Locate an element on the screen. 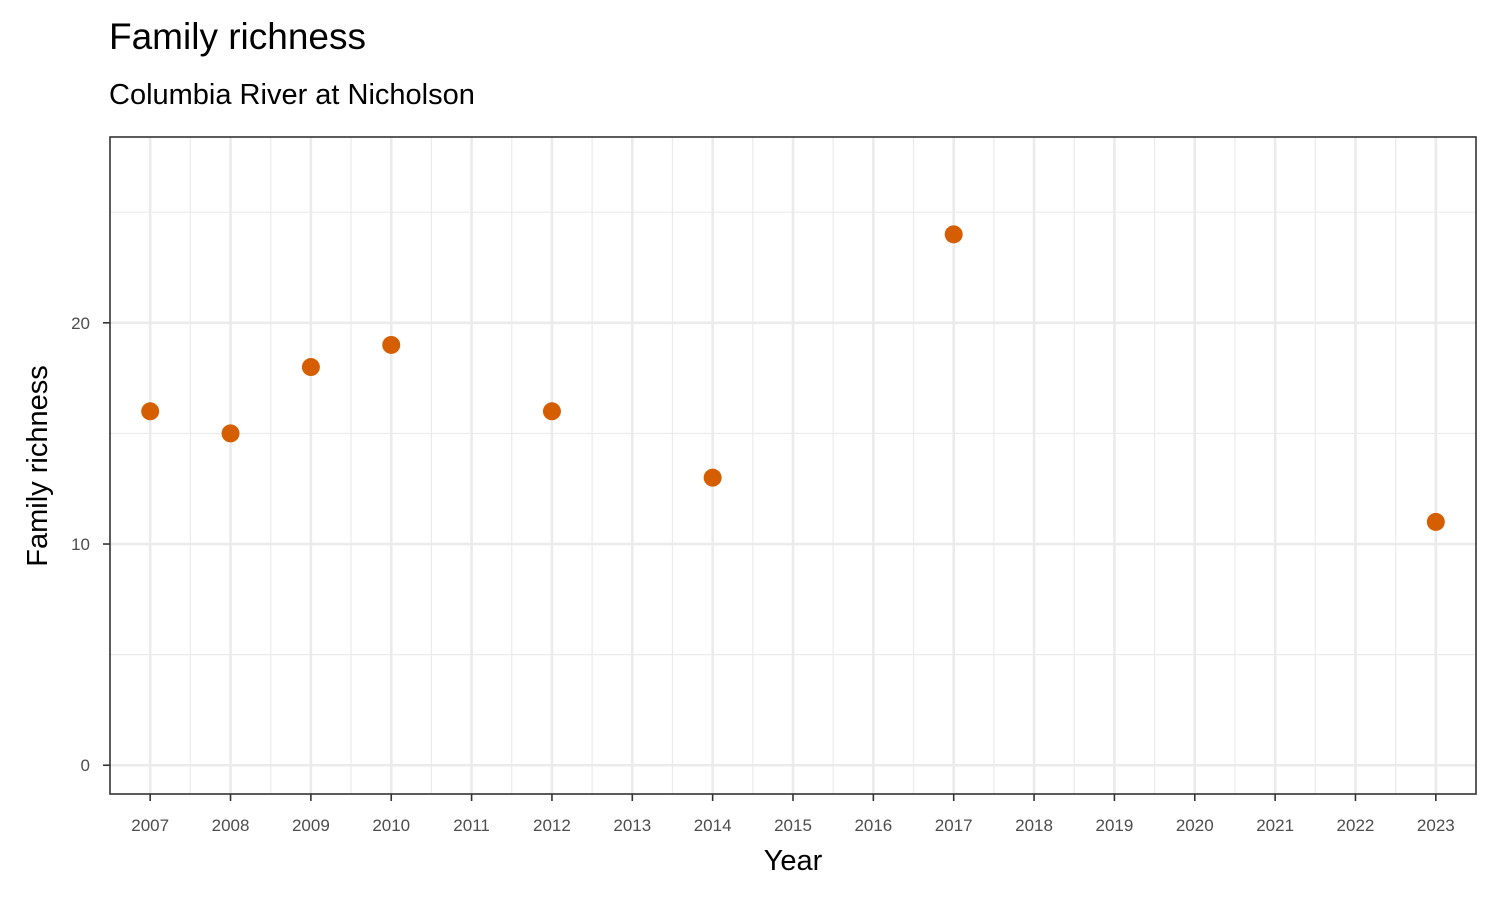 The height and width of the screenshot is (900, 1500). x-tick-label: 2019 is located at coordinates (1114, 825).